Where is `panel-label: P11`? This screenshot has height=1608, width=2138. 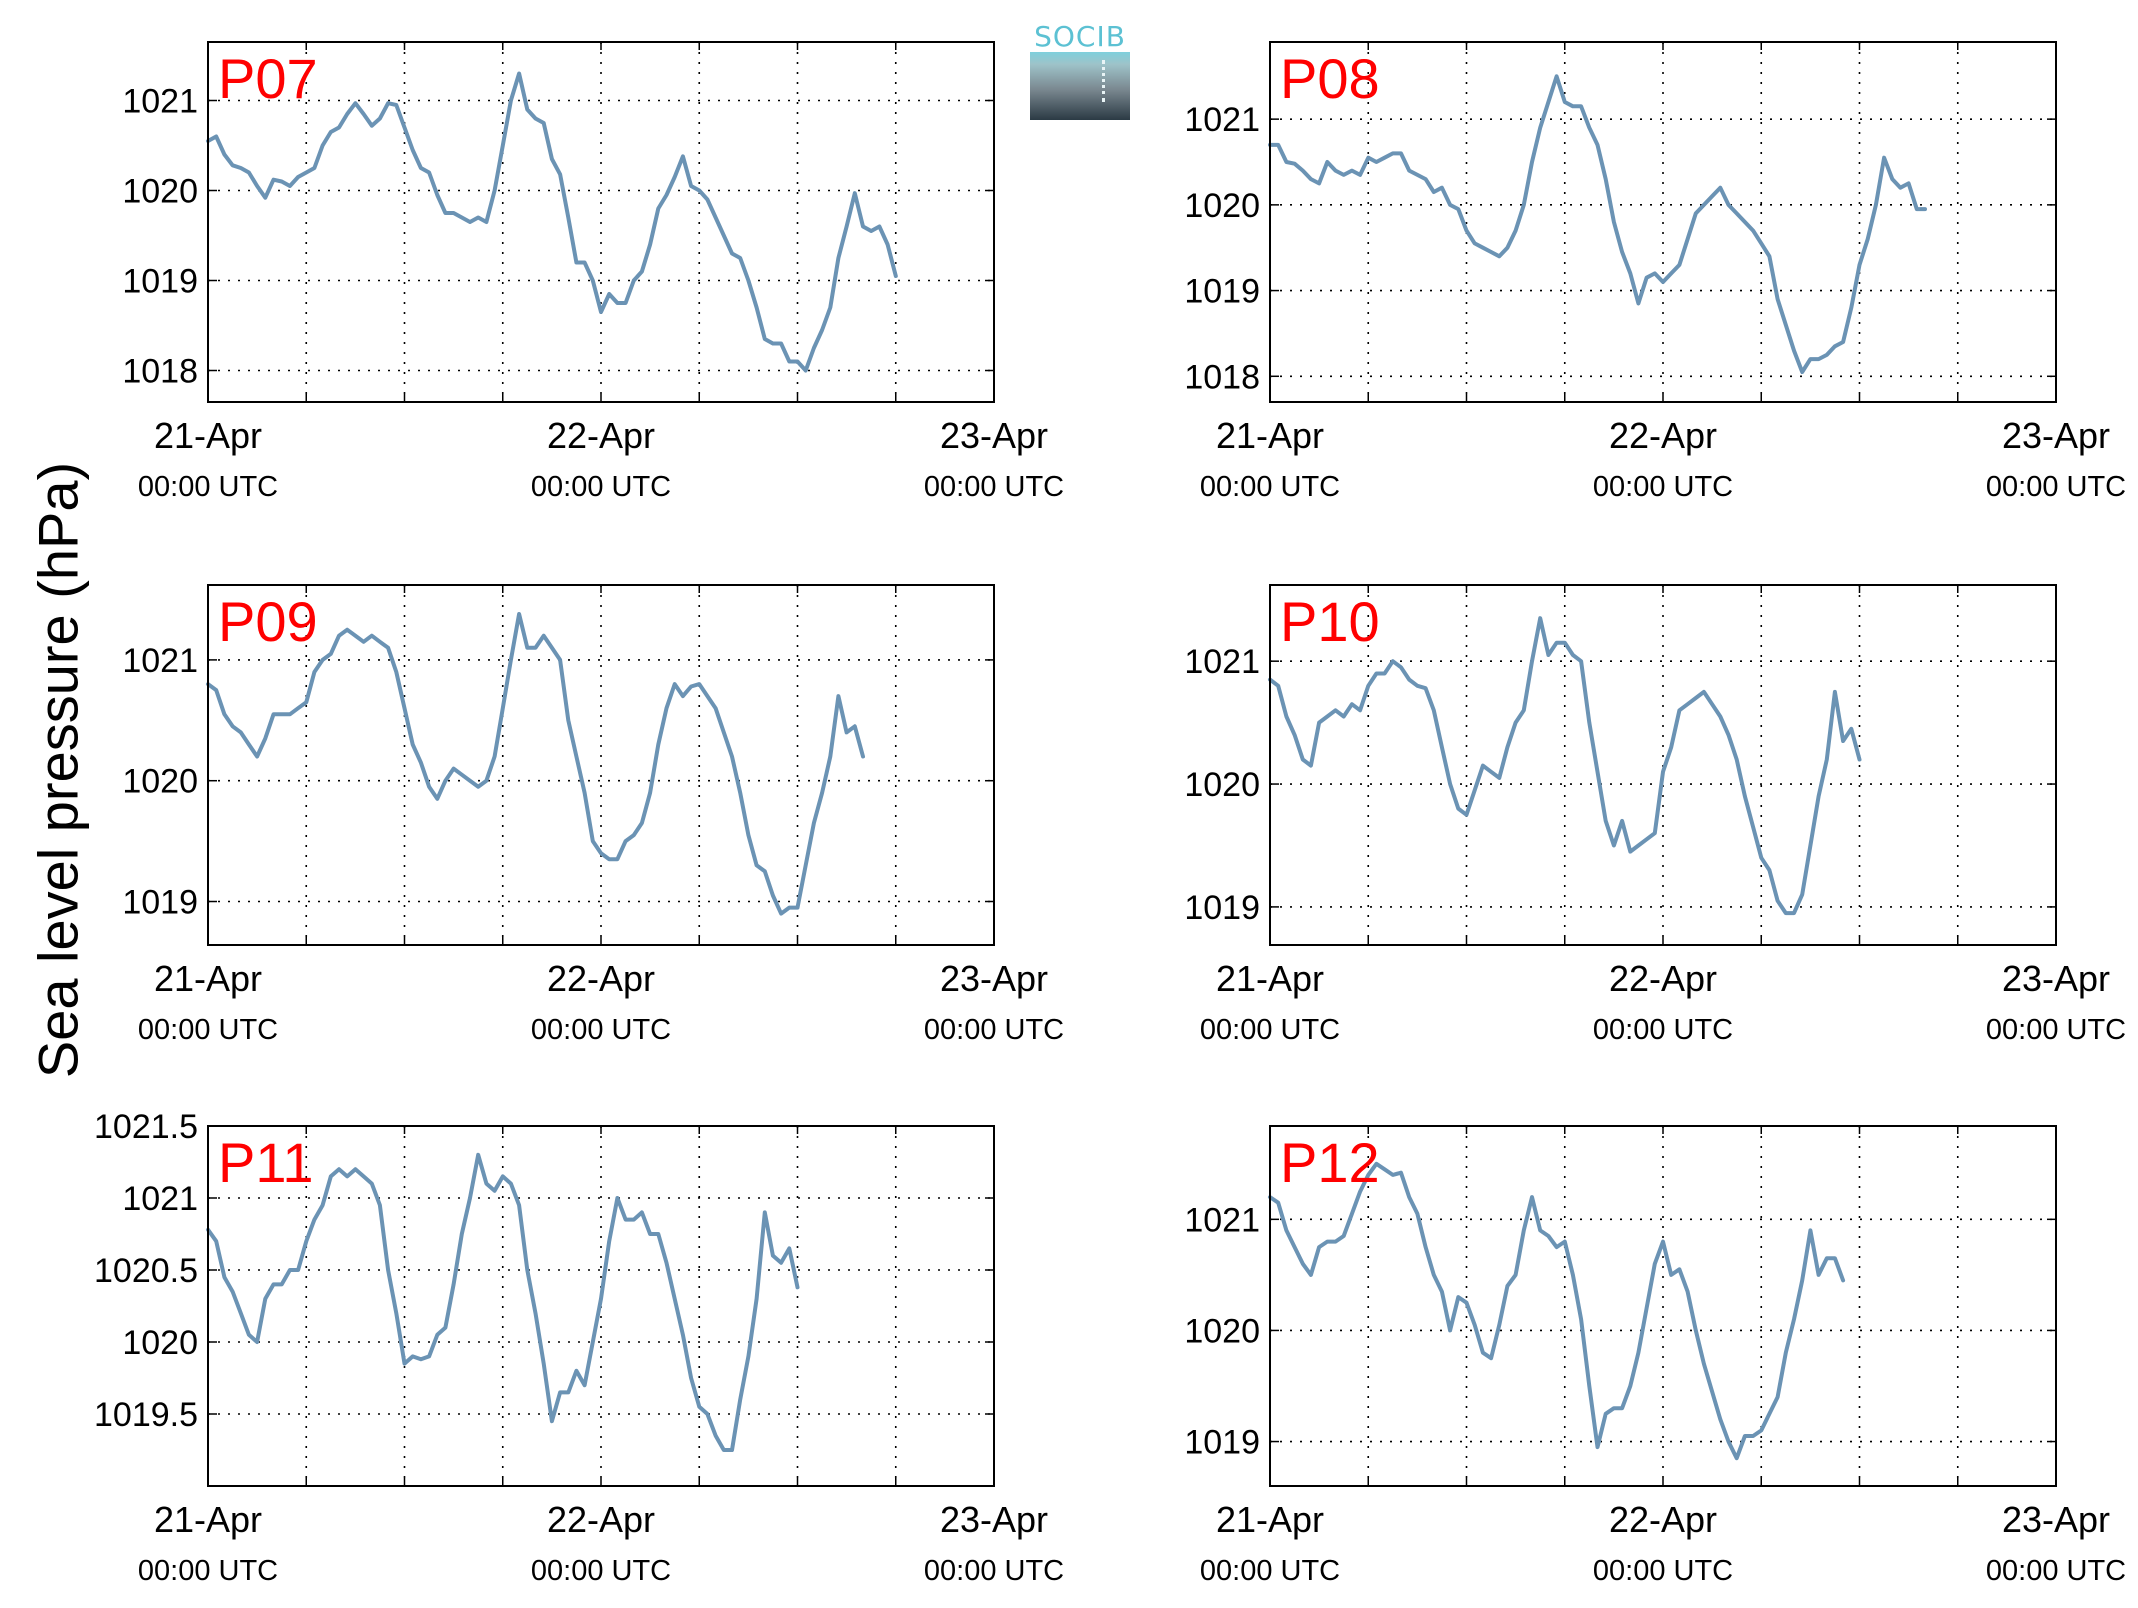 panel-label: P11 is located at coordinates (265, 1162).